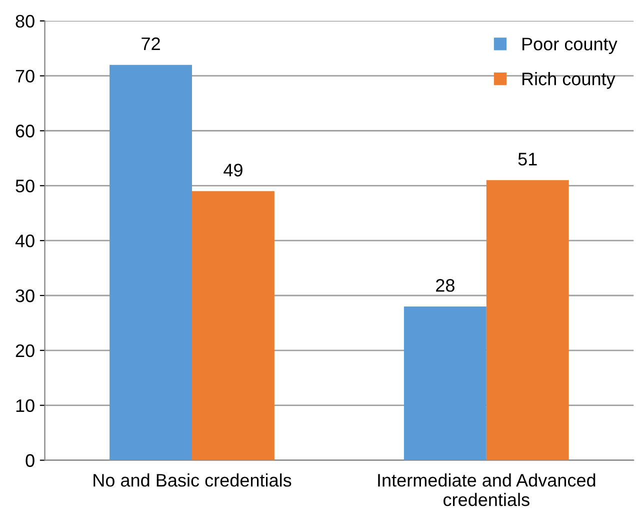 Image resolution: width=640 pixels, height=523 pixels. I want to click on data-label: 72, so click(151, 43).